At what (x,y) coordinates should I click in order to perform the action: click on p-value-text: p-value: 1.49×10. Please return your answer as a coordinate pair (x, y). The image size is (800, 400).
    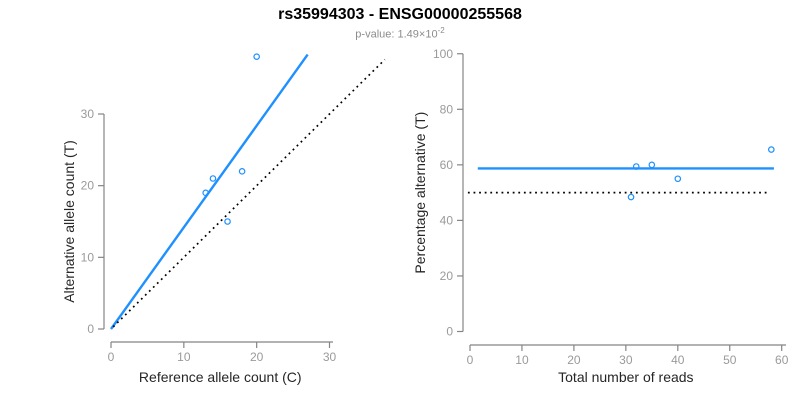
    Looking at the image, I should click on (396, 34).